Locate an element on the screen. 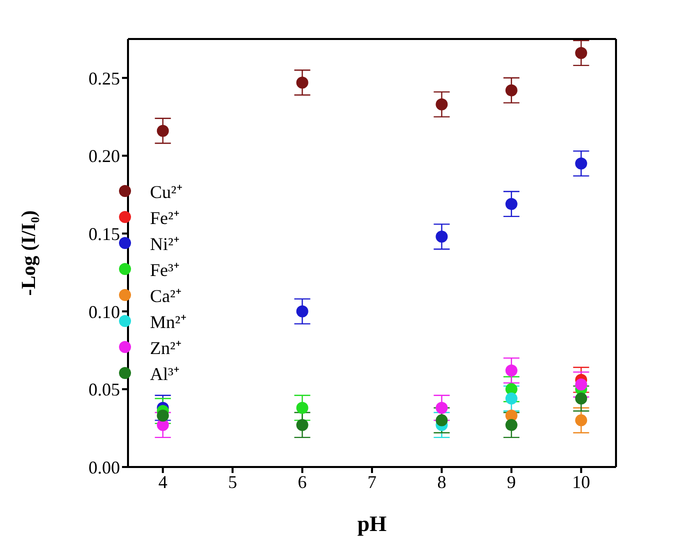  x-tick-label: 6 is located at coordinates (302, 482).